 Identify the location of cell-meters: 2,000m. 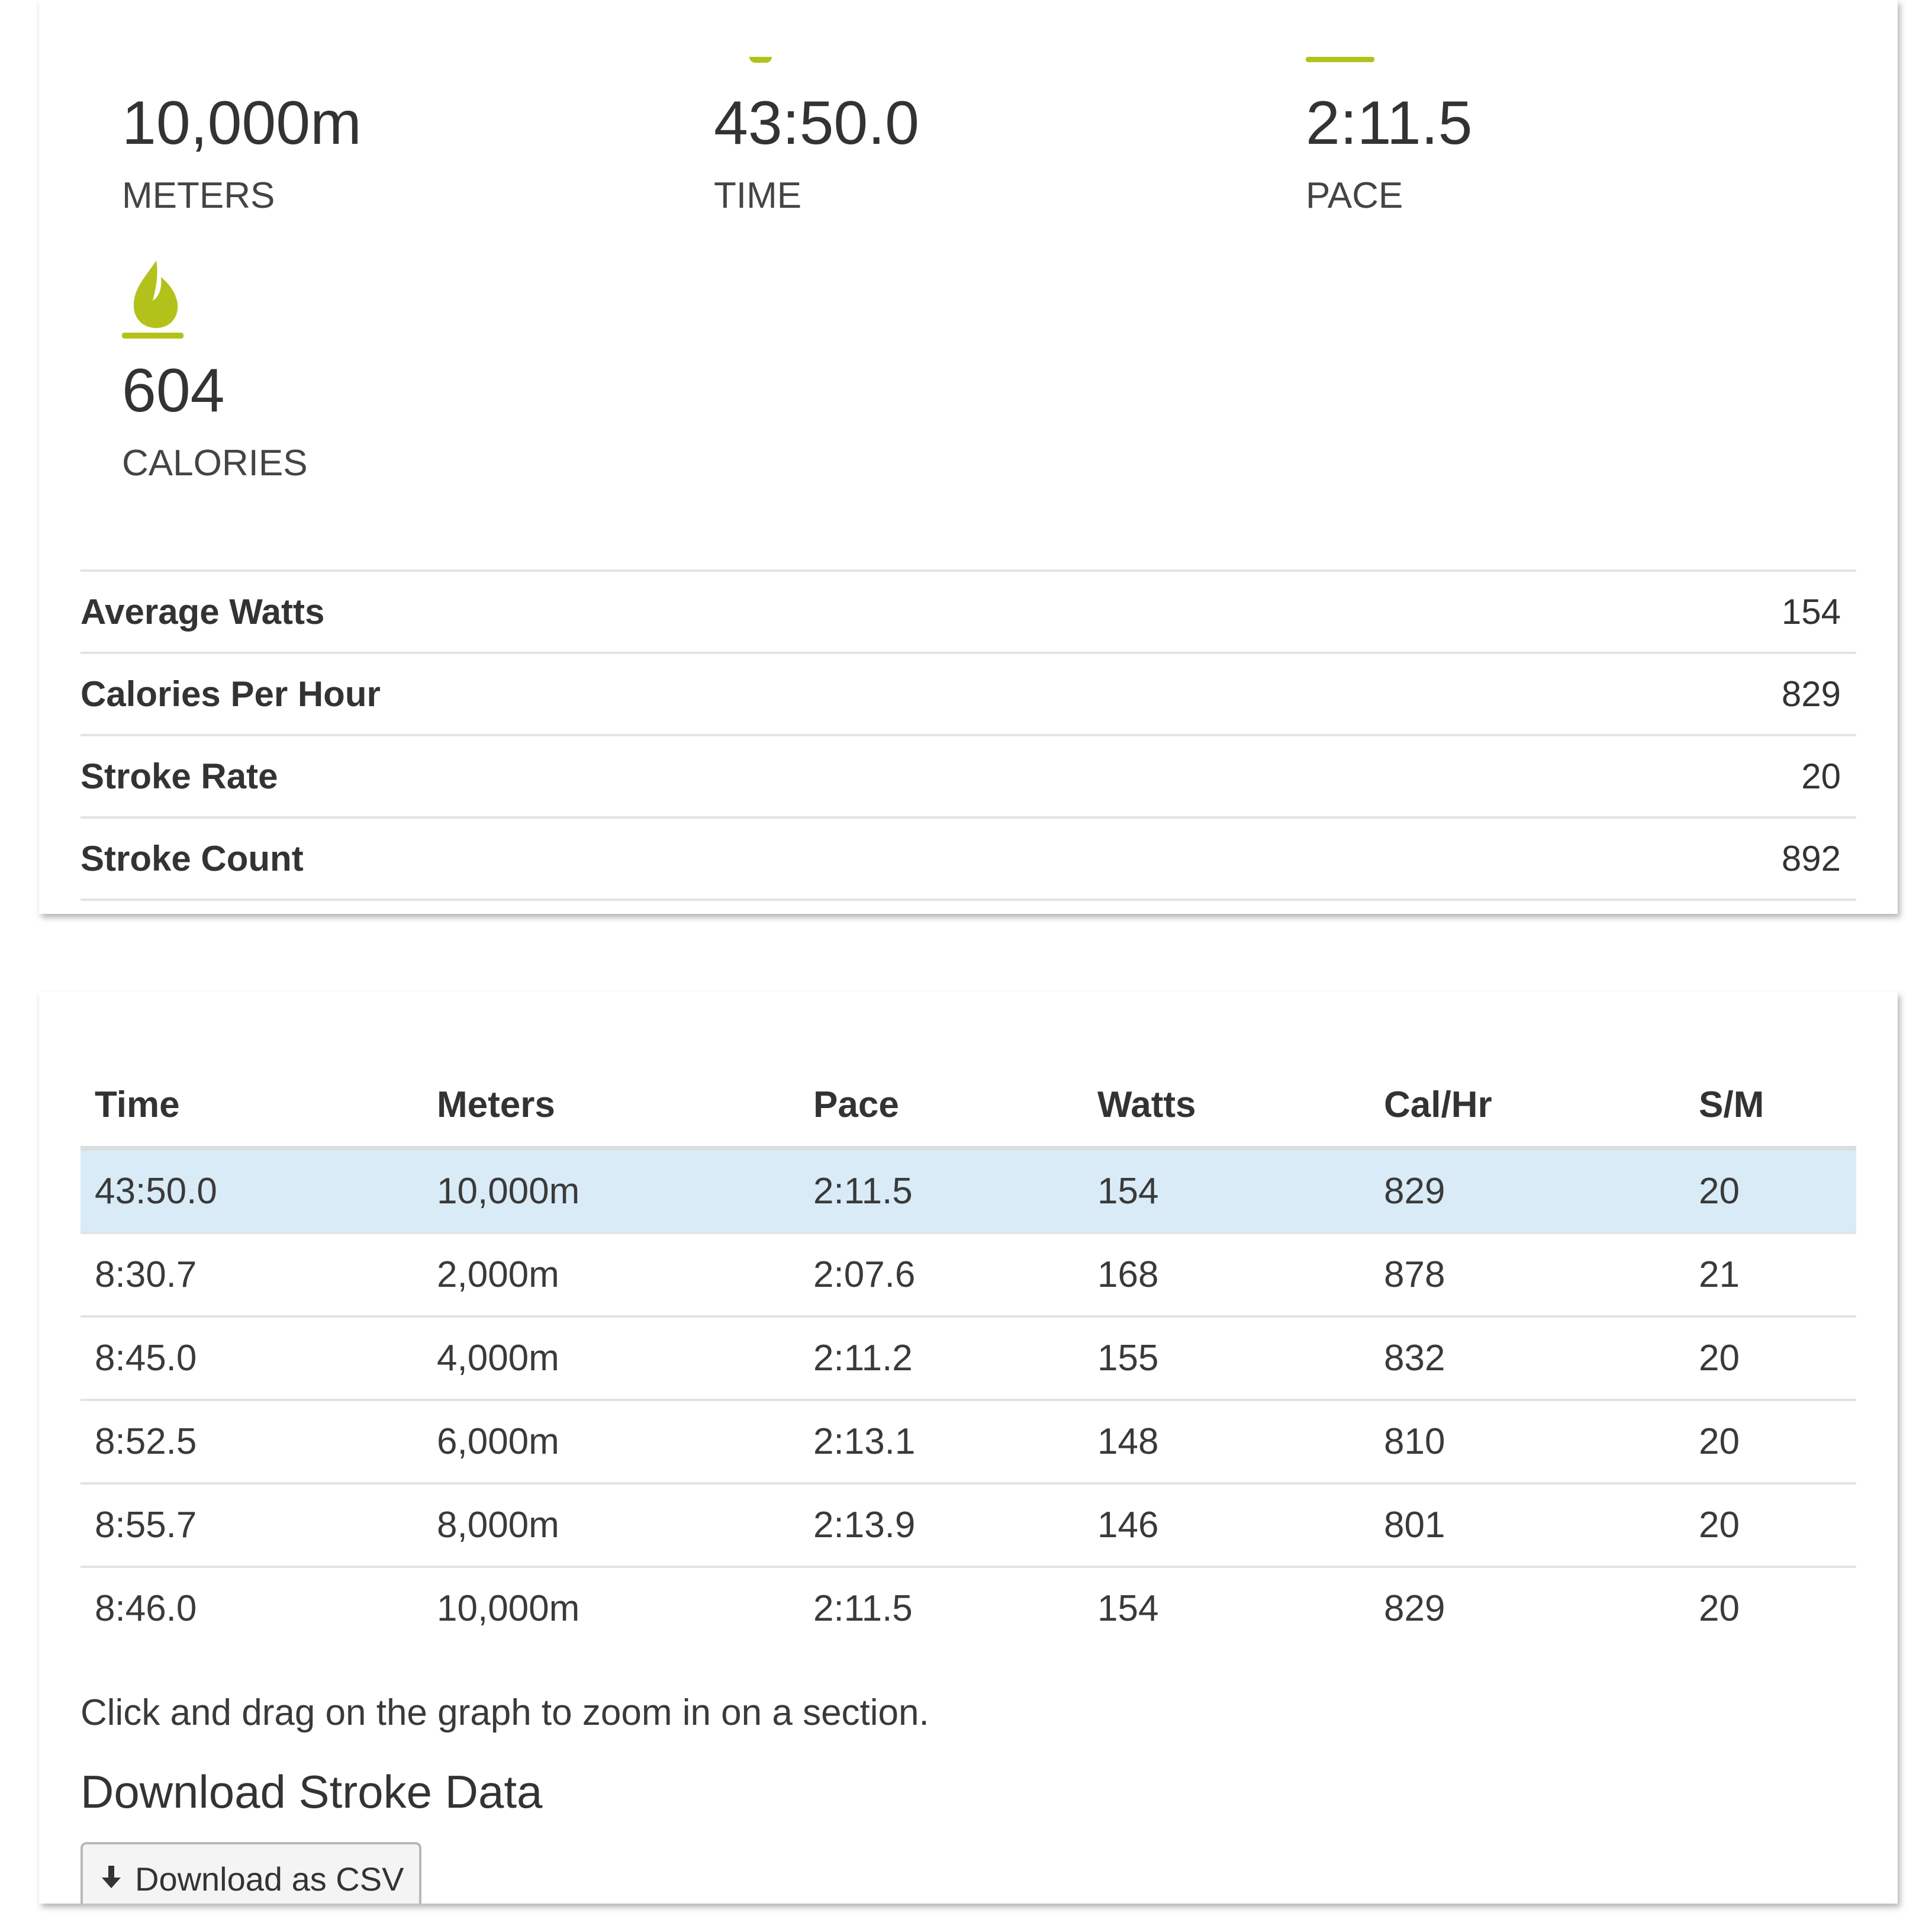
(611, 1275).